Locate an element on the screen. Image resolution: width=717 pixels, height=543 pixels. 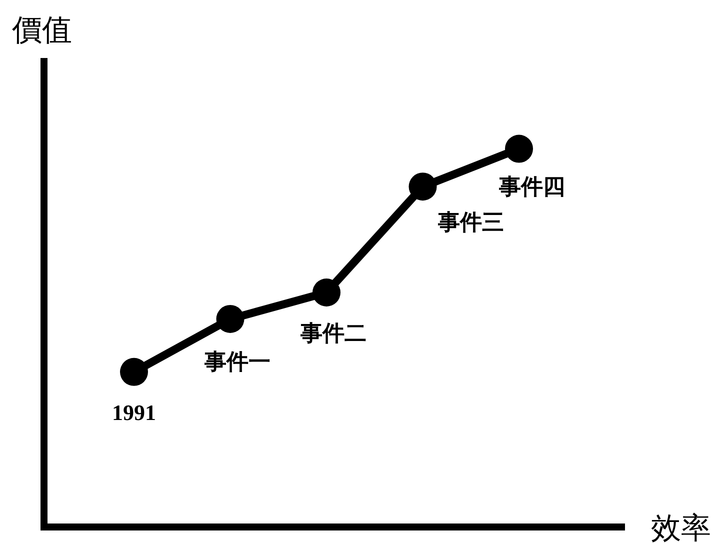
xlabel: 效率 is located at coordinates (681, 527).